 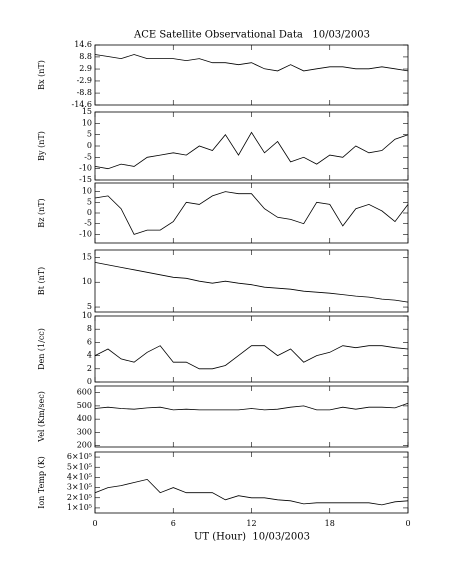 What do you see at coordinates (89, 341) in the screenshot?
I see `y-tick-label: 6` at bounding box center [89, 341].